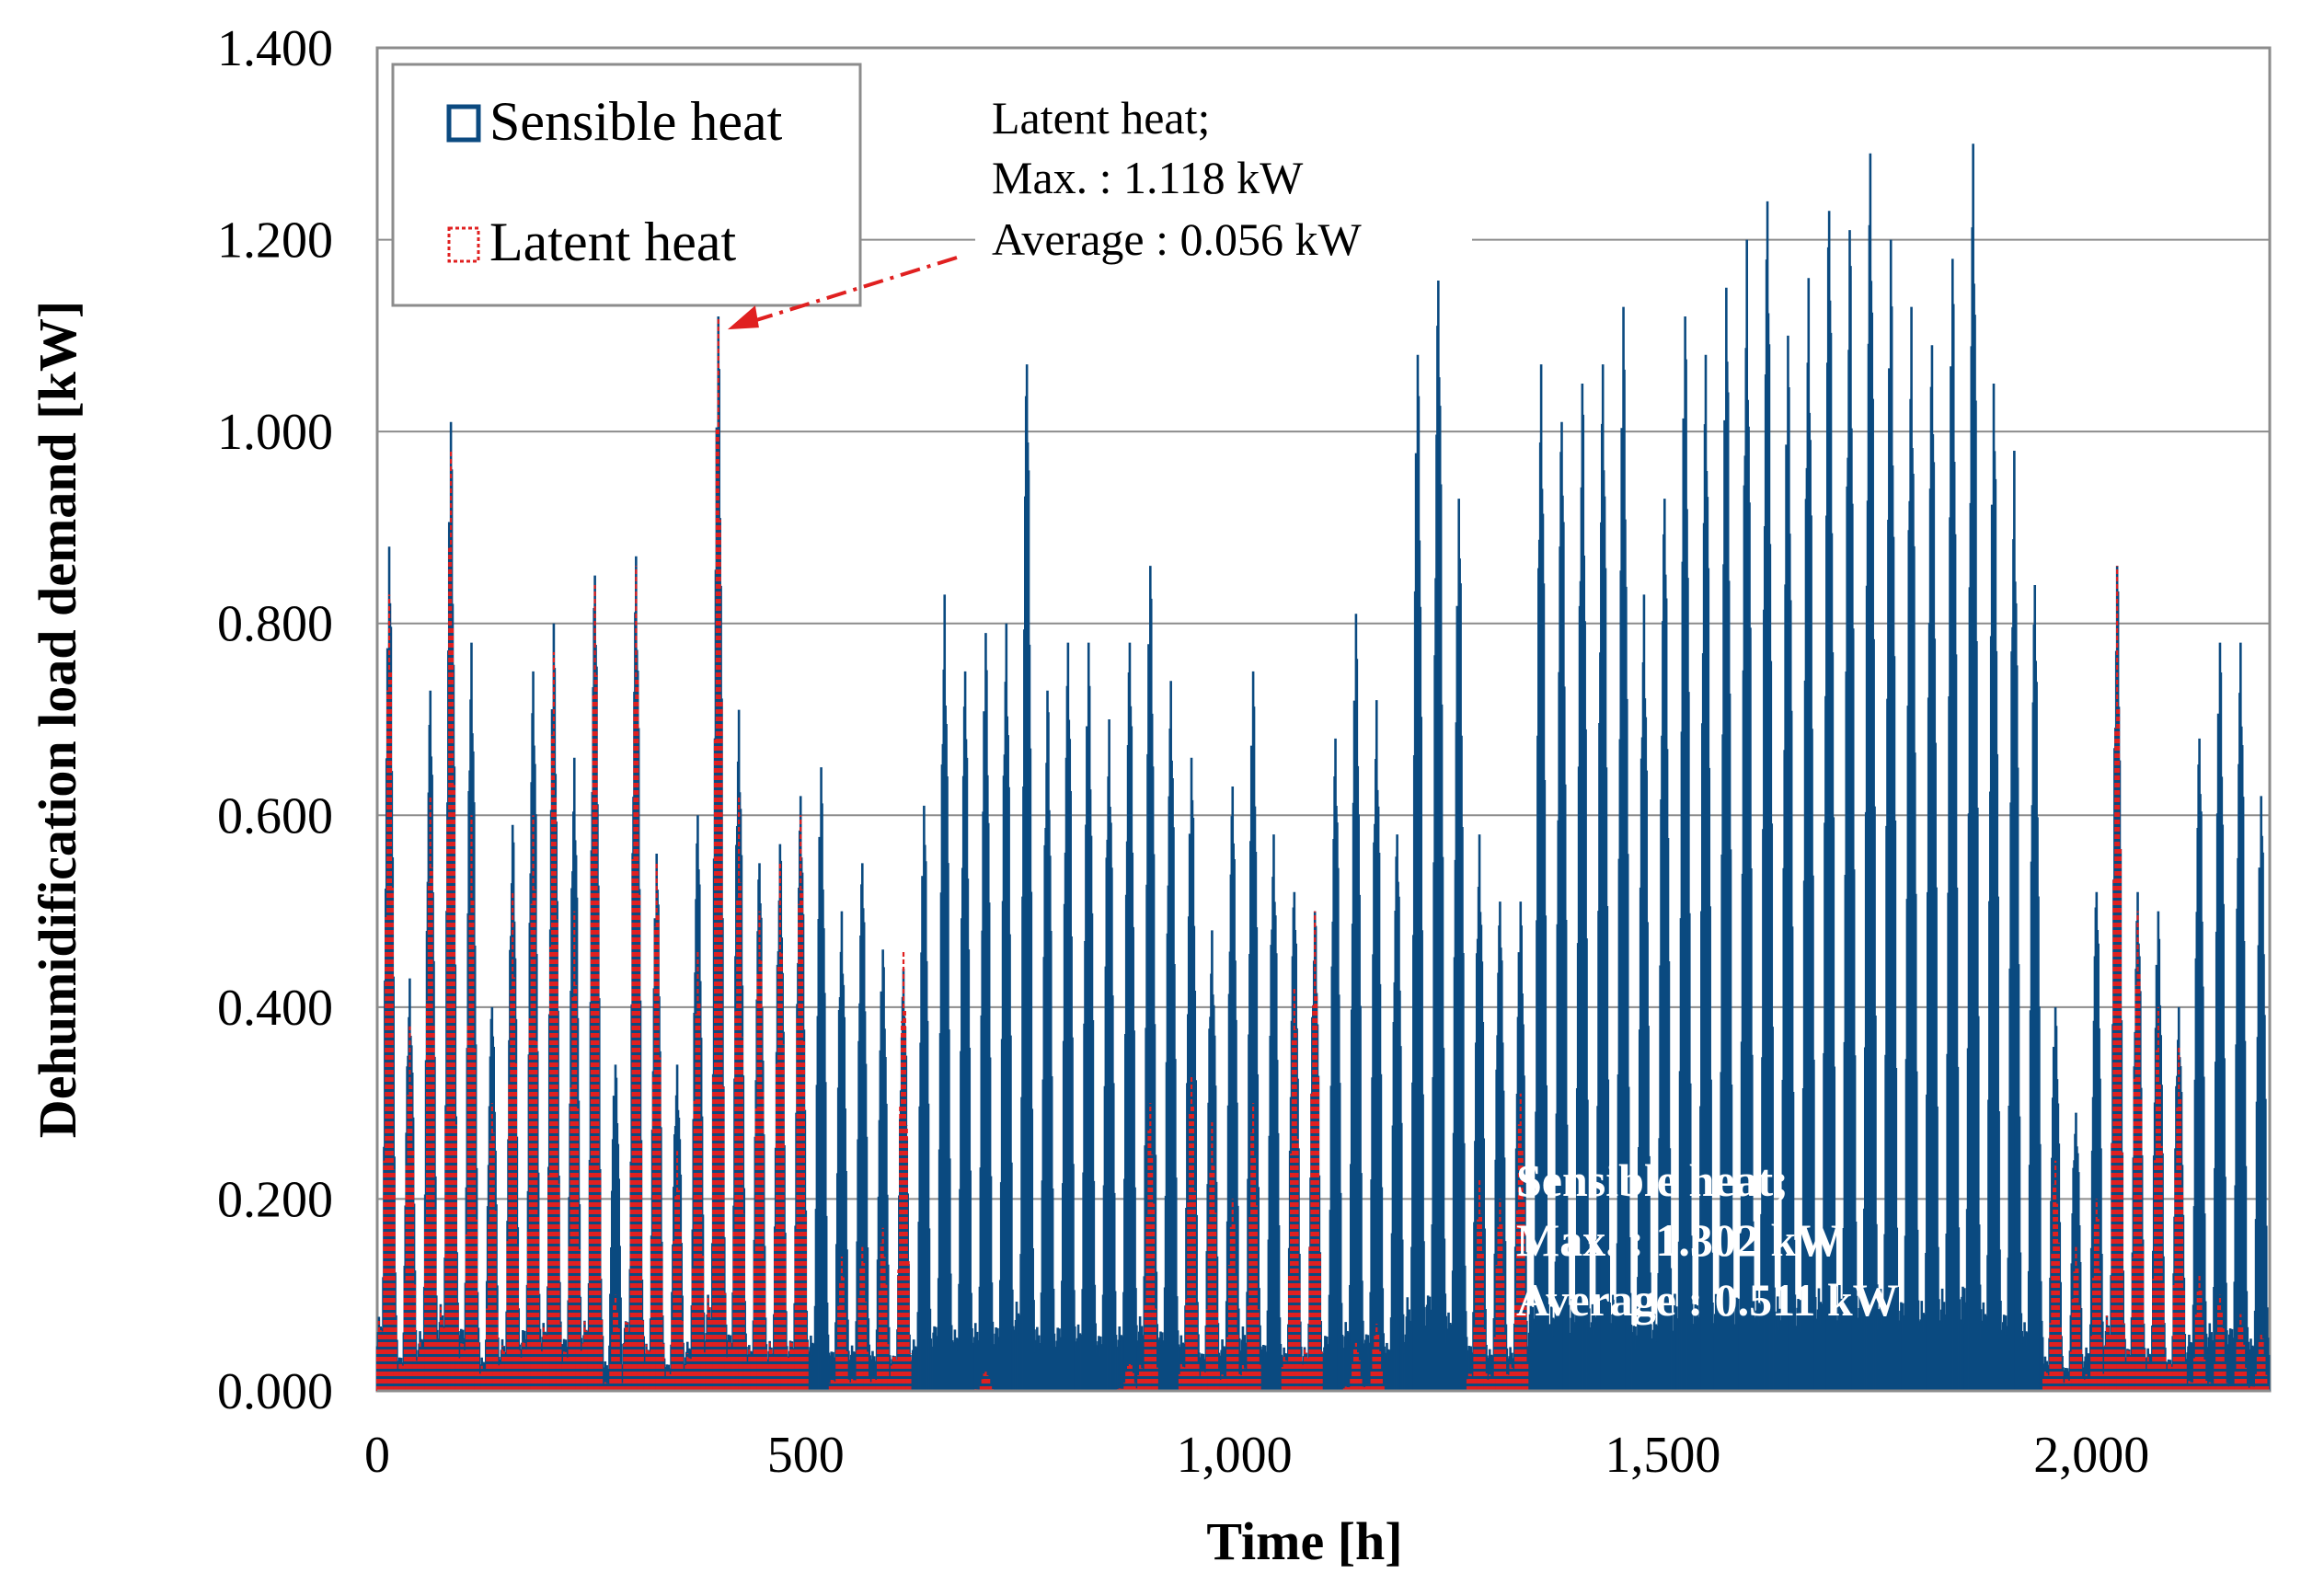 The image size is (2301, 1596). What do you see at coordinates (57, 719) in the screenshot?
I see `y-axis-title: Dehumidification load demand [kW]` at bounding box center [57, 719].